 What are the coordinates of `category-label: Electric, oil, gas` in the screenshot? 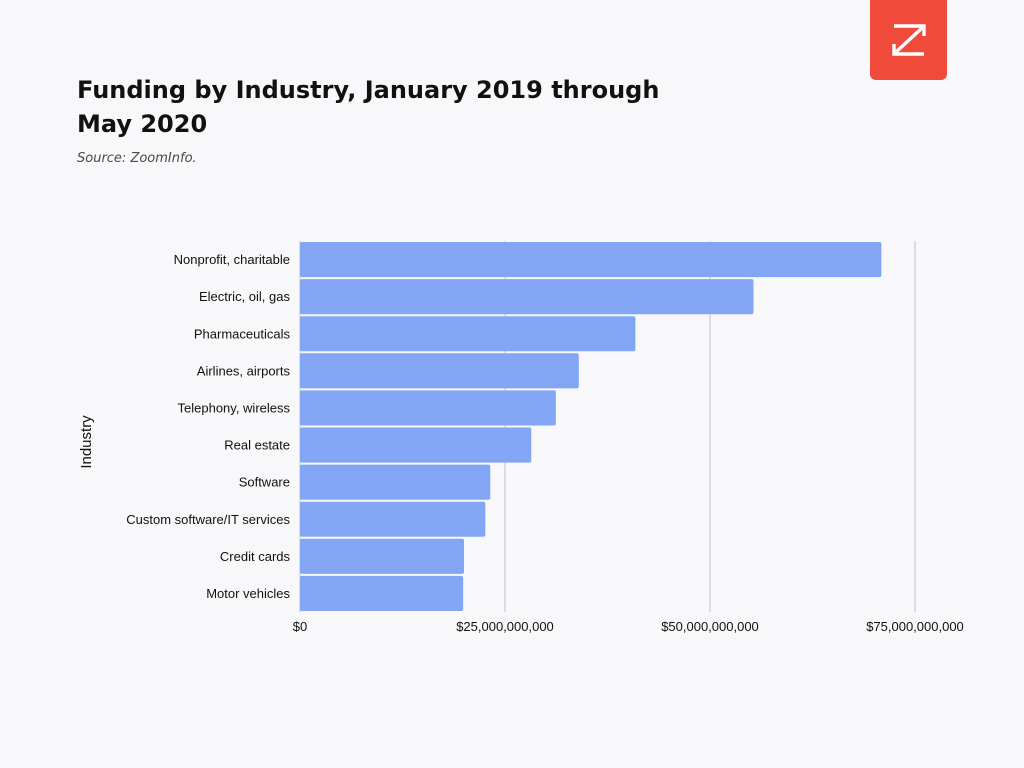 It's located at (245, 296).